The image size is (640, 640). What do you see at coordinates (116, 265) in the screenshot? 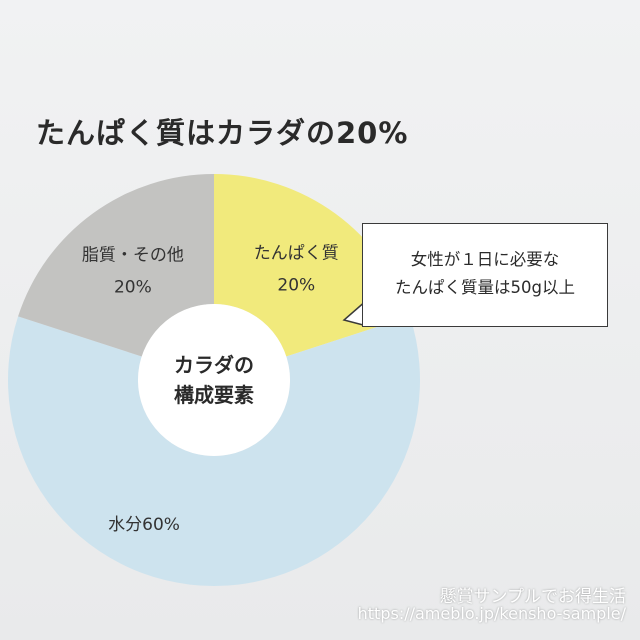
I see `donut-slice` at bounding box center [116, 265].